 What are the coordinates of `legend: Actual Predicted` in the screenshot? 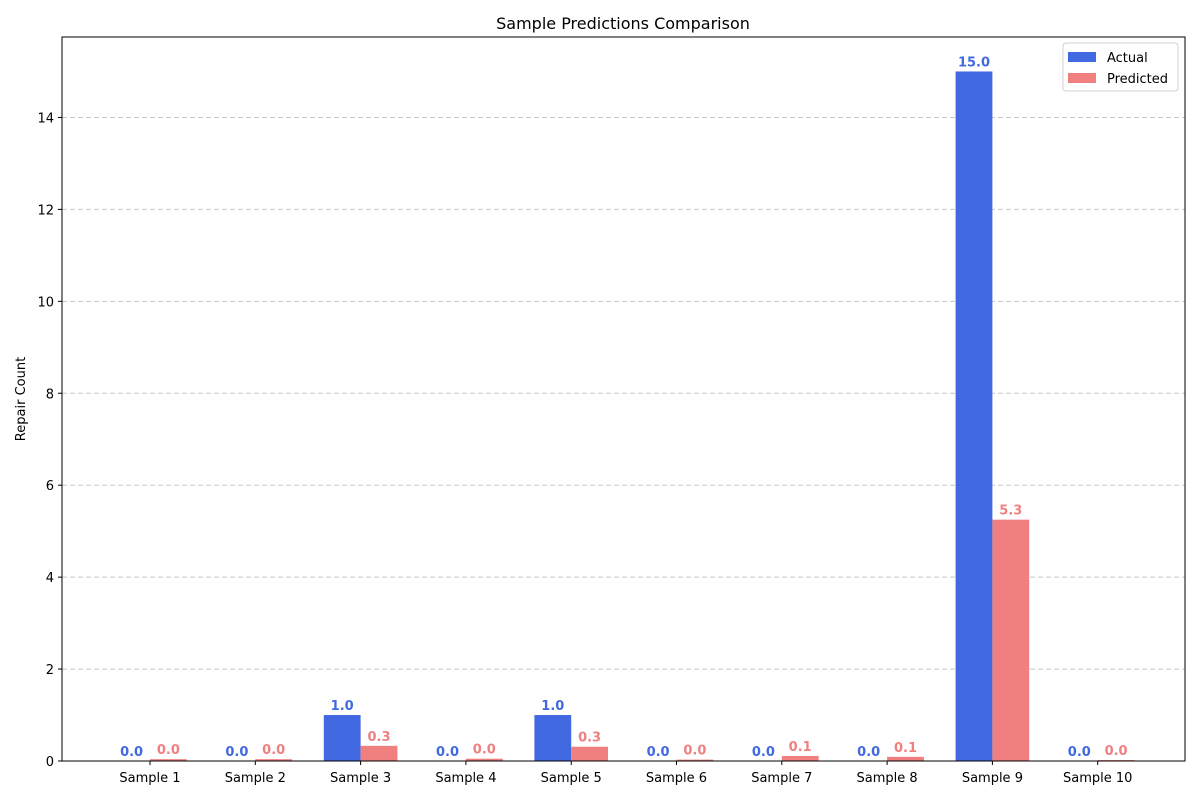 It's located at (1120, 67).